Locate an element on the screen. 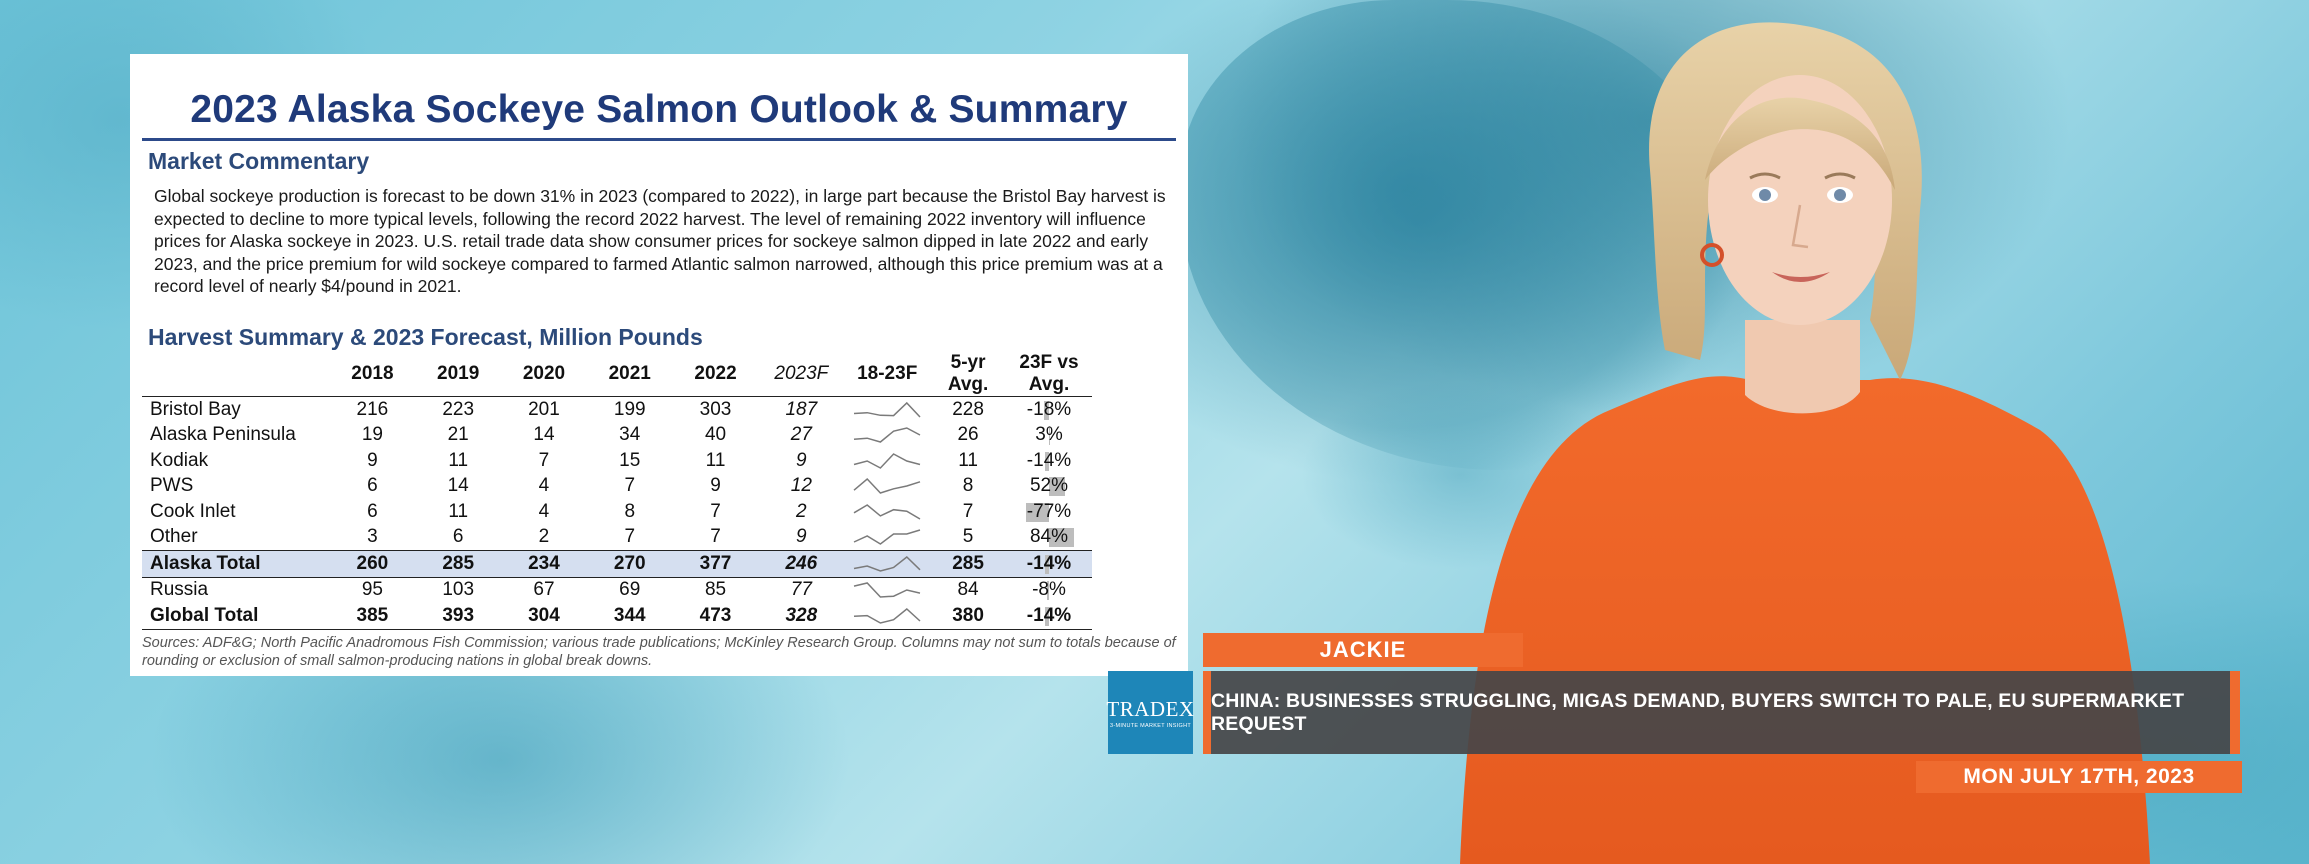 The width and height of the screenshot is (2309, 864). value-cell: 377 is located at coordinates (715, 563).